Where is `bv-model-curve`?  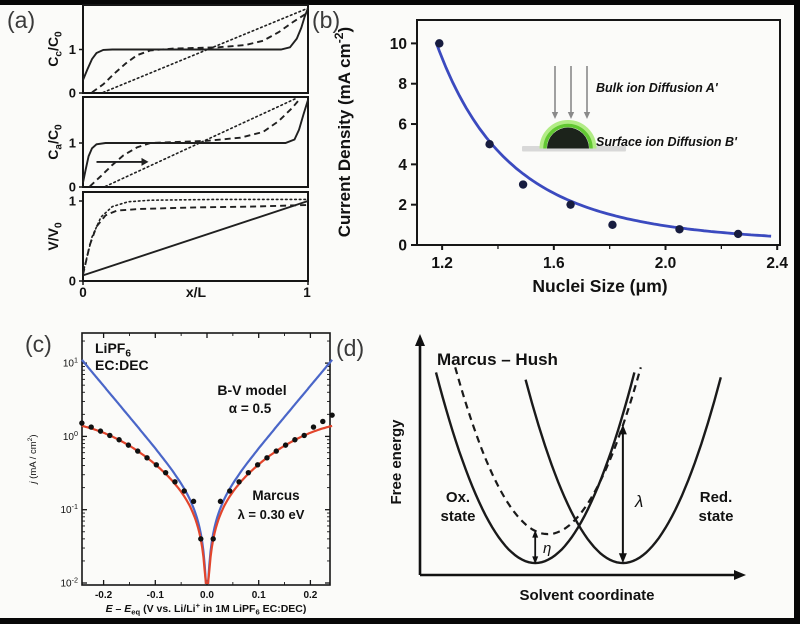 bv-model-curve is located at coordinates (144, 472).